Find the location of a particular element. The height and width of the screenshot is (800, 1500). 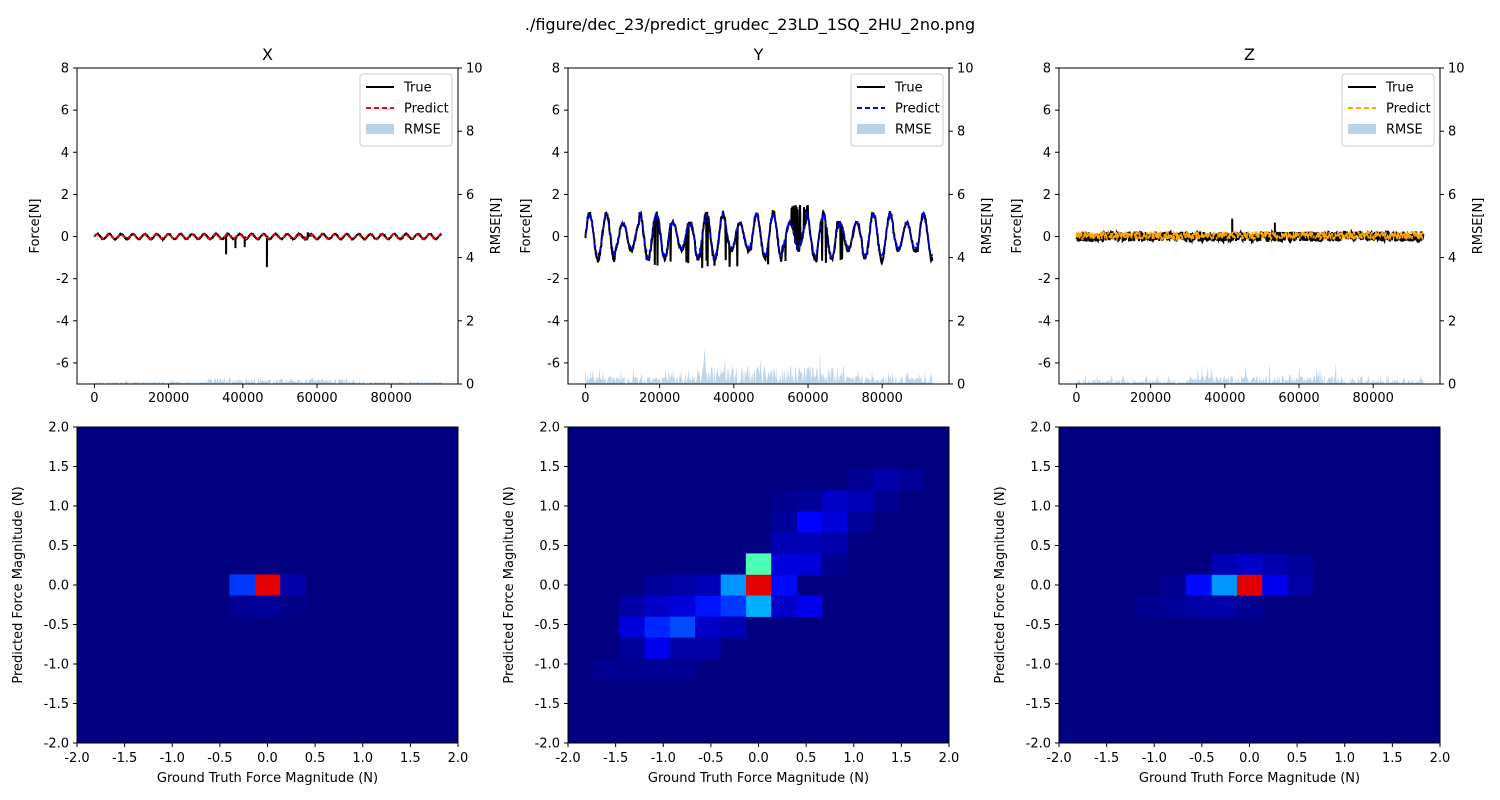

y2-tick-label: 8 is located at coordinates (470, 132).